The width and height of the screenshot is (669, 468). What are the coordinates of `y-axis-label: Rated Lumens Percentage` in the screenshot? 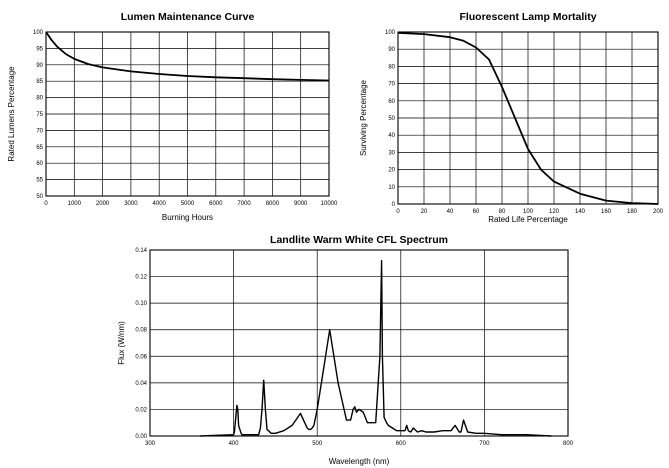 It's located at (11, 114).